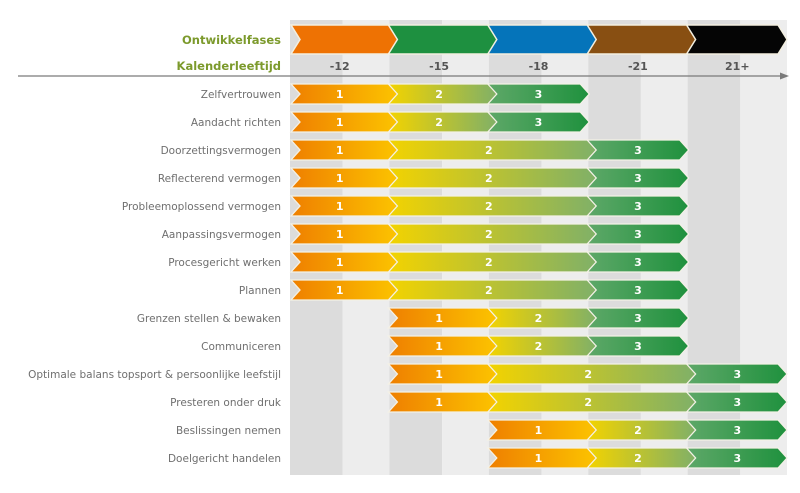 The width and height of the screenshot is (800, 493). I want to click on row-label: Plannen, so click(260, 291).